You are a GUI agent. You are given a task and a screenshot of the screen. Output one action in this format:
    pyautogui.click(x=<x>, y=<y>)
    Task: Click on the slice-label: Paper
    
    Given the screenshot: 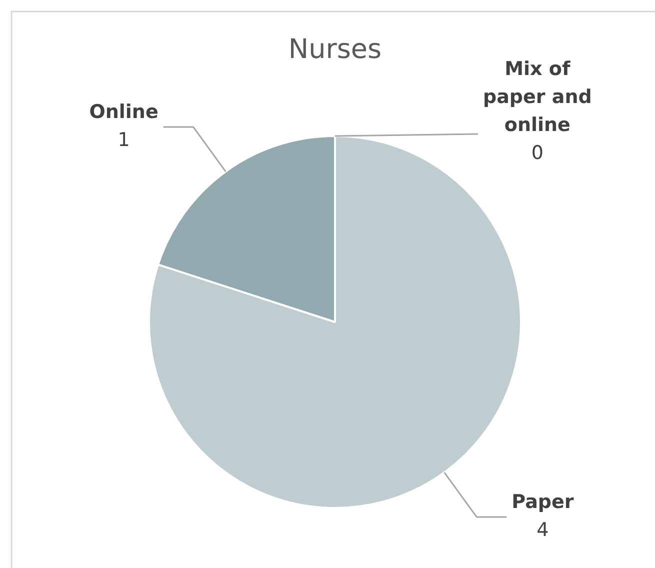 What is the action you would take?
    pyautogui.click(x=543, y=501)
    